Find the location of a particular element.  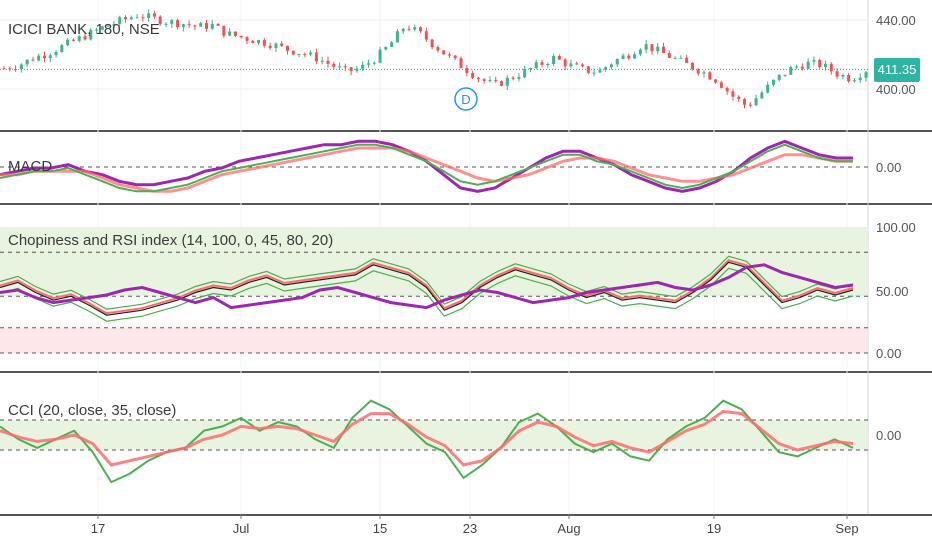

macd-series-macd is located at coordinates (426, 168).